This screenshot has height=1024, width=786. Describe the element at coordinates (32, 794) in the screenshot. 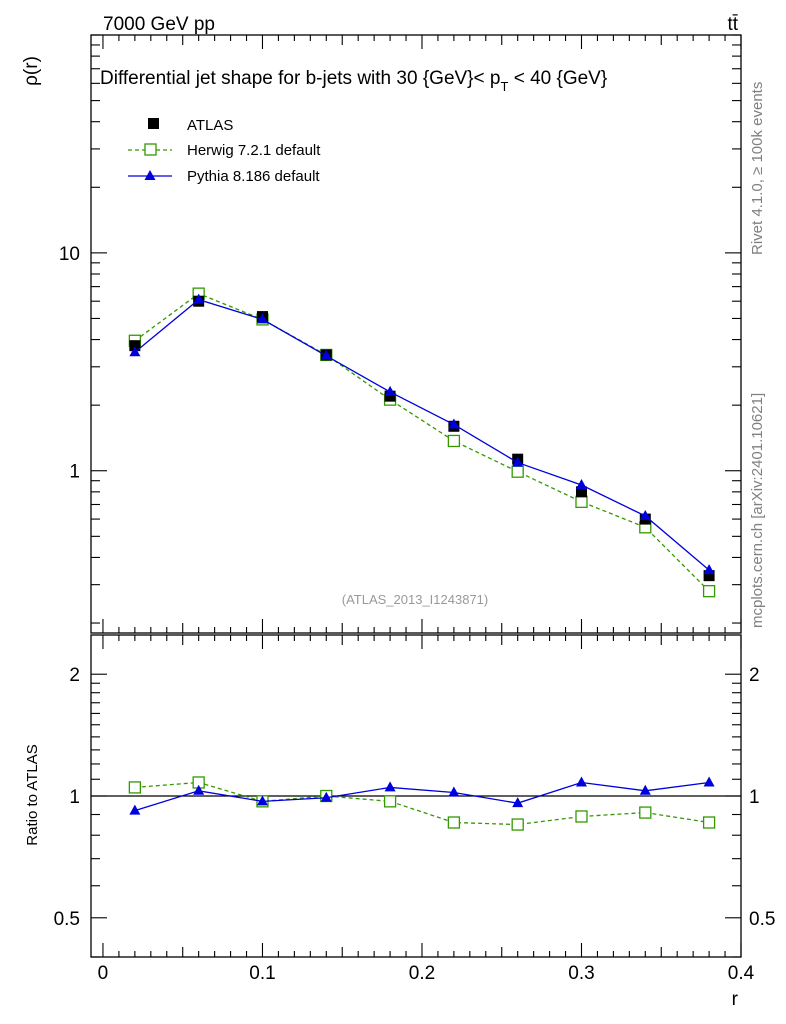

I see `ratio-ylabel: Ratio to ATLAS` at that location.